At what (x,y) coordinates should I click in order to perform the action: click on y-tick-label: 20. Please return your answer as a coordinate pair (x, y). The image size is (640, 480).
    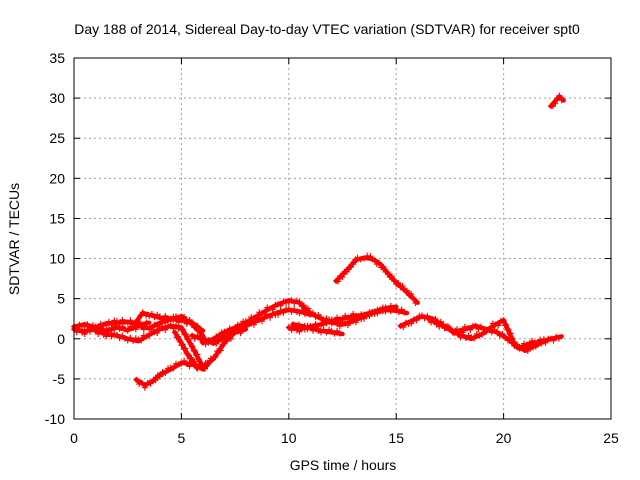
    Looking at the image, I should click on (57, 178).